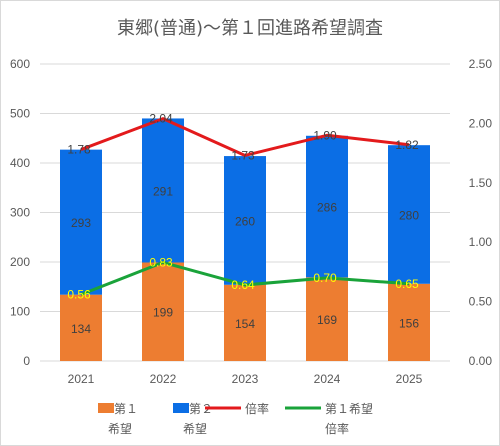 The height and width of the screenshot is (446, 500). I want to click on x-tick-label: 2025, so click(409, 379).